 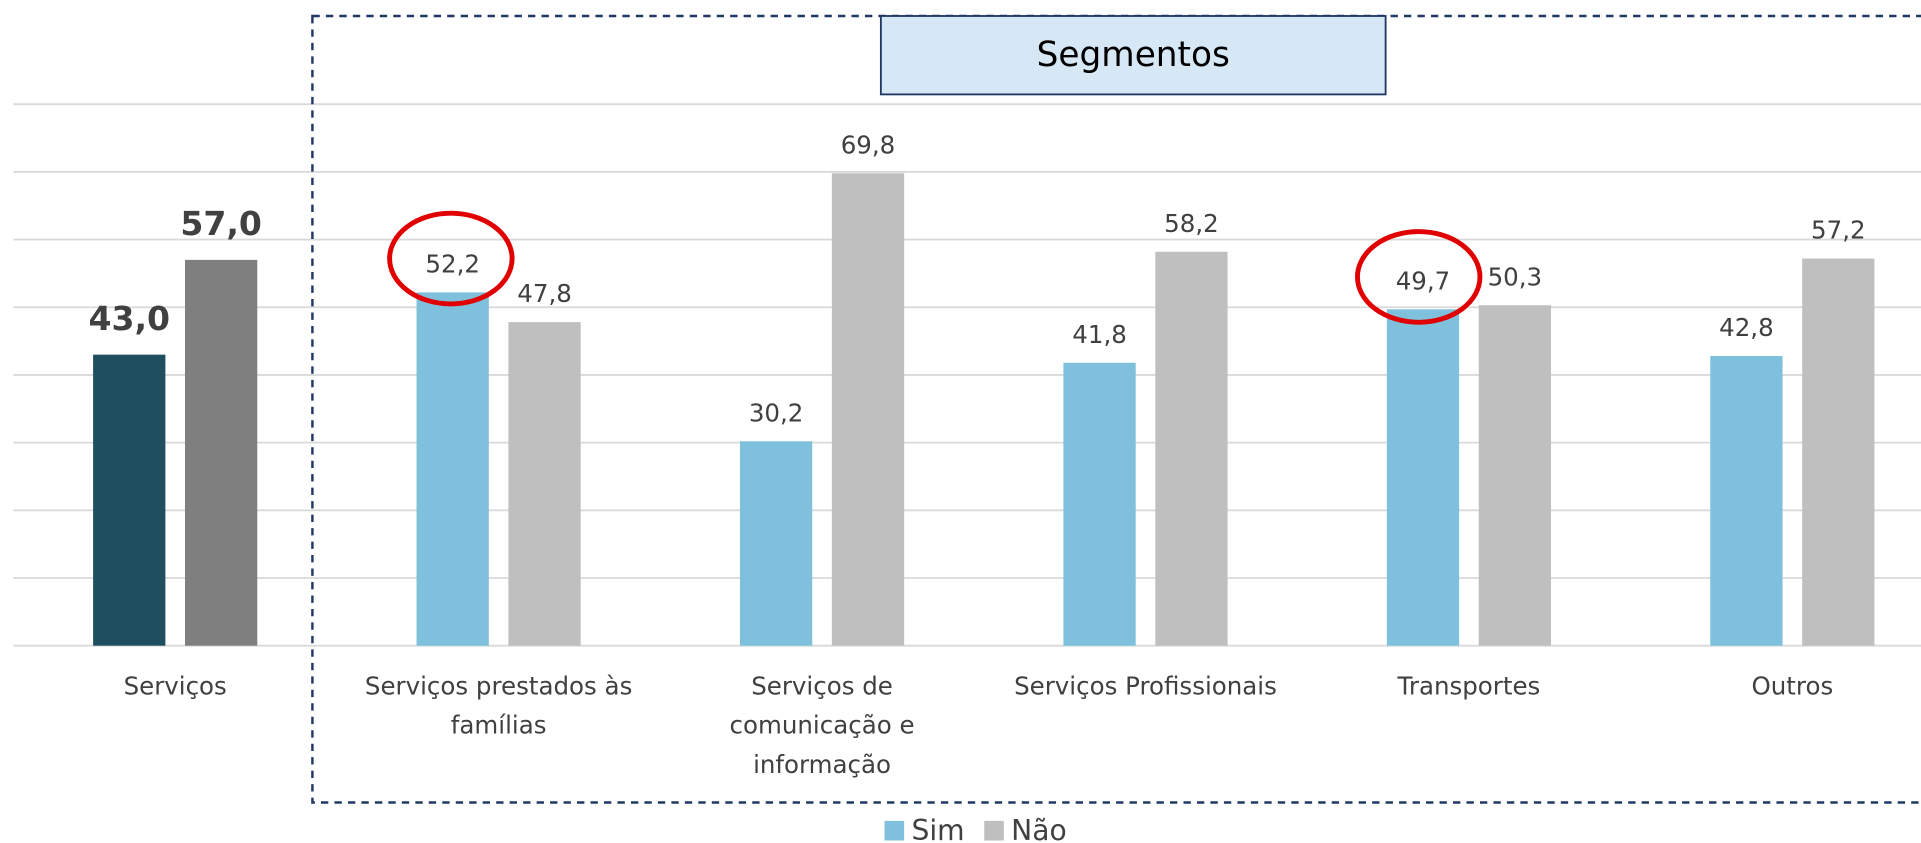 I want to click on data-label: 52,2, so click(x=452, y=263).